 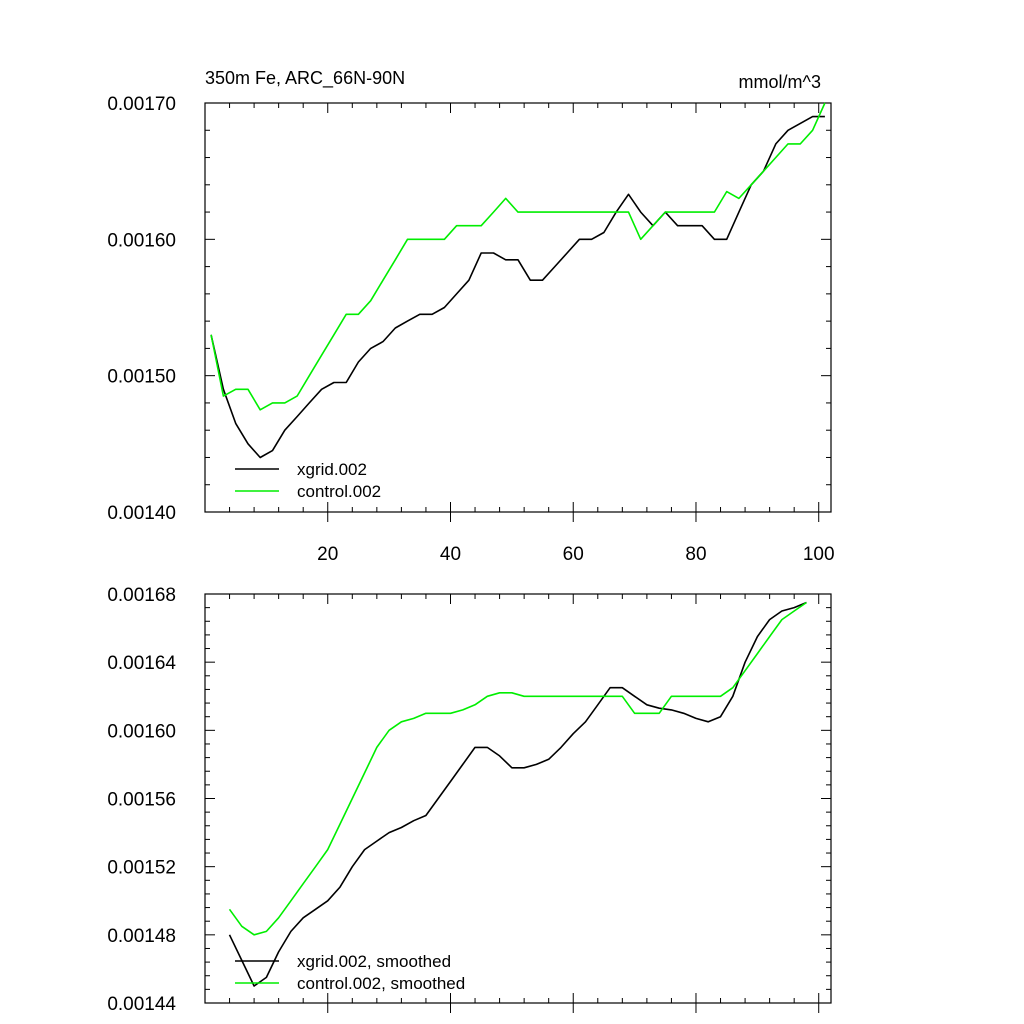 What do you see at coordinates (780, 82) in the screenshot?
I see `units-label: mmol/m^3` at bounding box center [780, 82].